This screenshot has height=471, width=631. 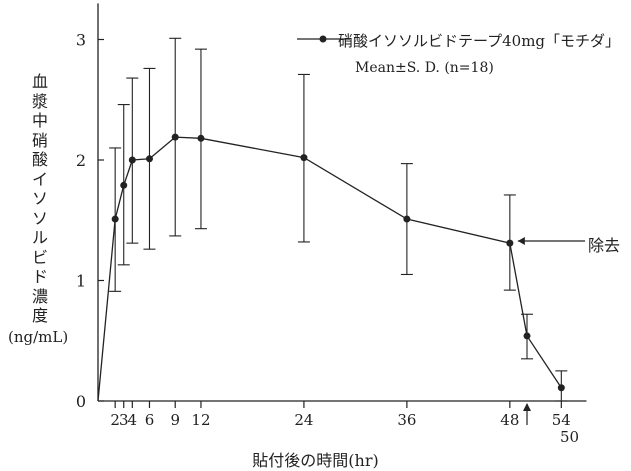 What do you see at coordinates (521, 241) in the screenshot?
I see `removal-arrow-head` at bounding box center [521, 241].